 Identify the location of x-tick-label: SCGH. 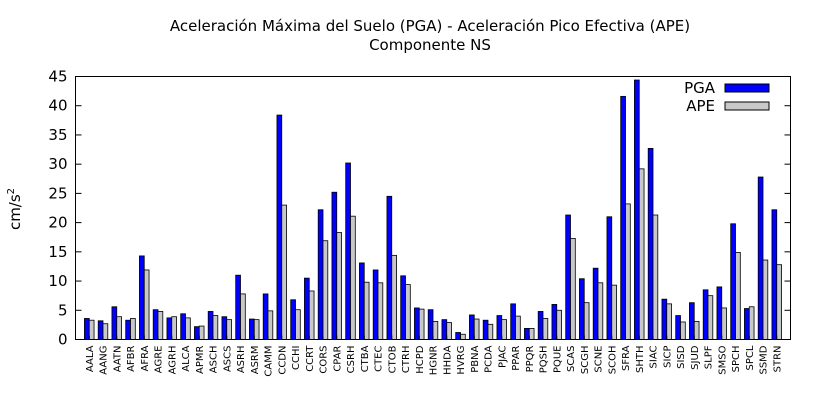
(585, 360).